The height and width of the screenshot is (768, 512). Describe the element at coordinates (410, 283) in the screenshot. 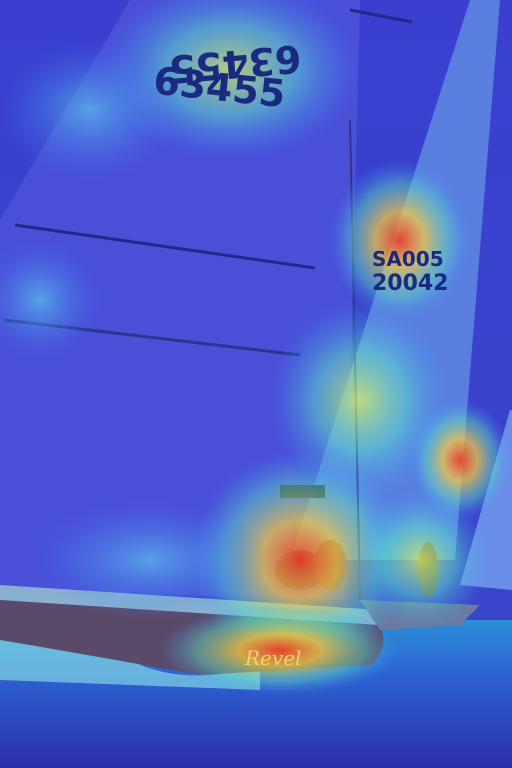

I see `sail-number: 20042` at that location.